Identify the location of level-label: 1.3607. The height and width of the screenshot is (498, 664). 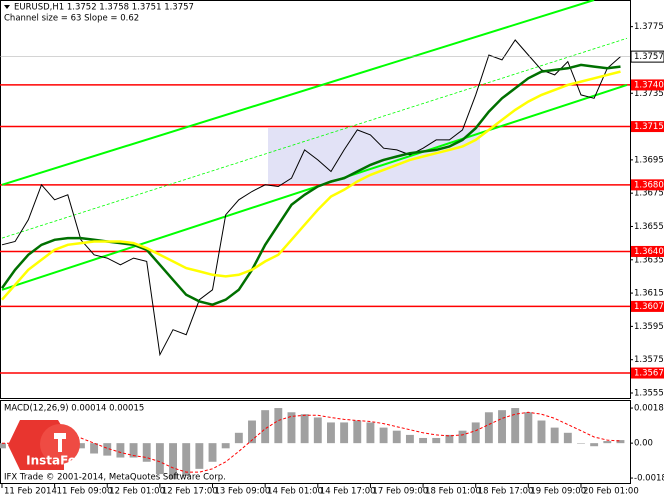
(649, 307).